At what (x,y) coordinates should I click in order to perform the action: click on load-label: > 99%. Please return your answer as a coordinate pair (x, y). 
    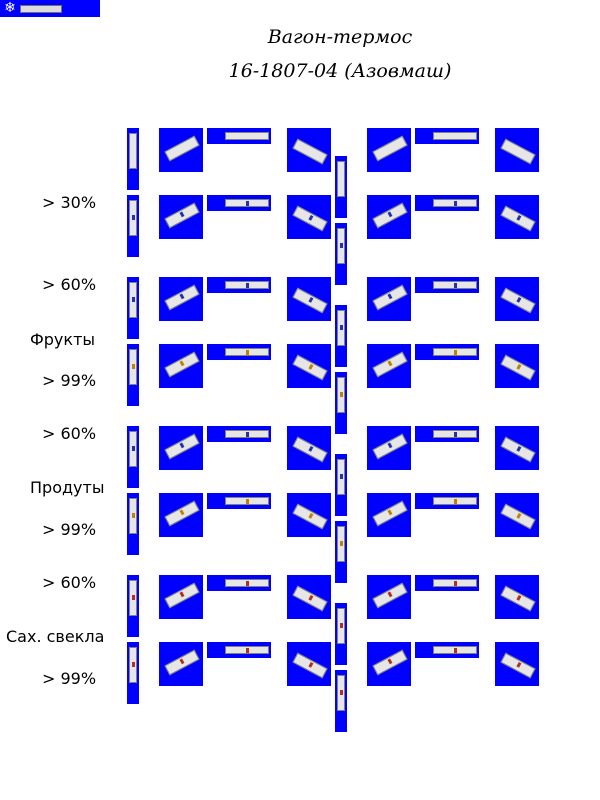
    Looking at the image, I should click on (69, 529).